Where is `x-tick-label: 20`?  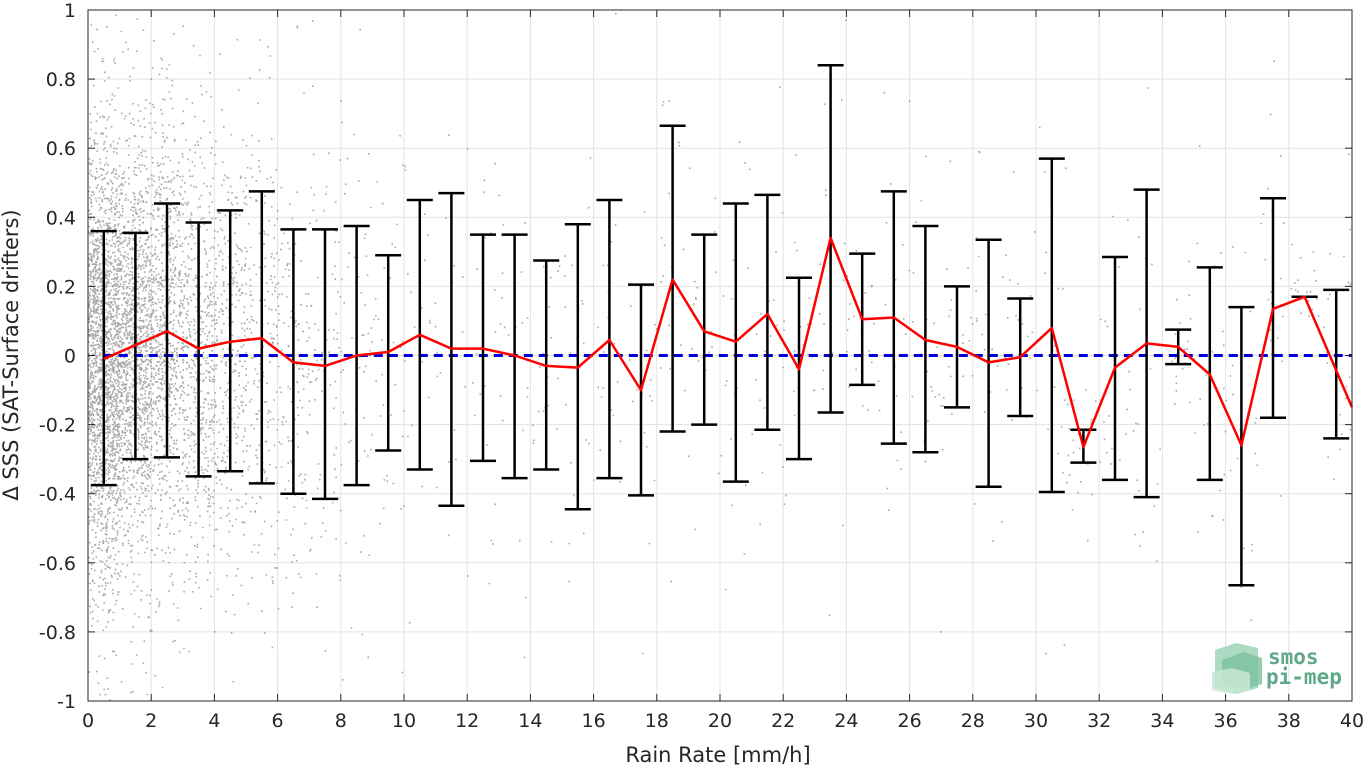 x-tick-label: 20 is located at coordinates (720, 721).